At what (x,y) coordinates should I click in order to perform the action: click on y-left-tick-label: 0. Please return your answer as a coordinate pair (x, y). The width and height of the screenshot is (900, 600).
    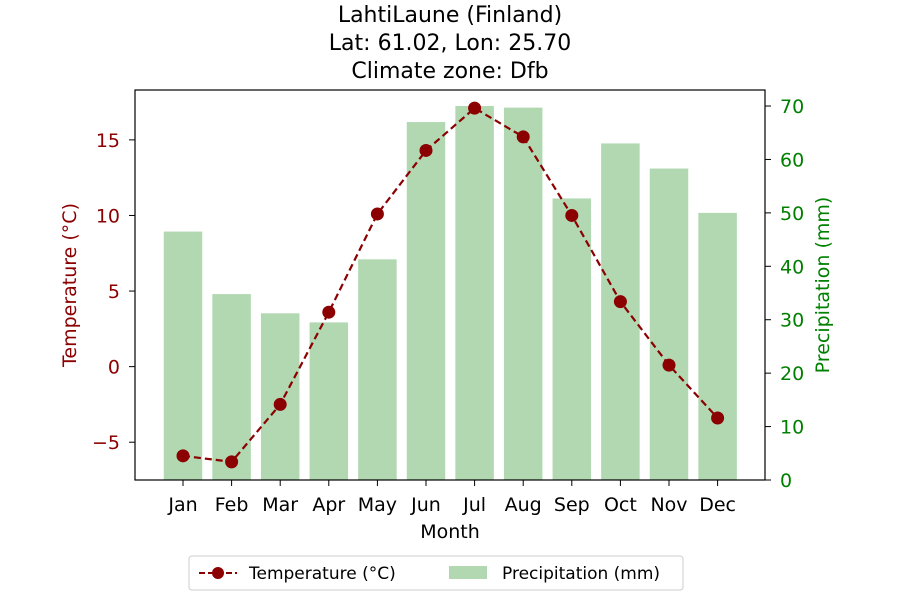
    Looking at the image, I should click on (114, 368).